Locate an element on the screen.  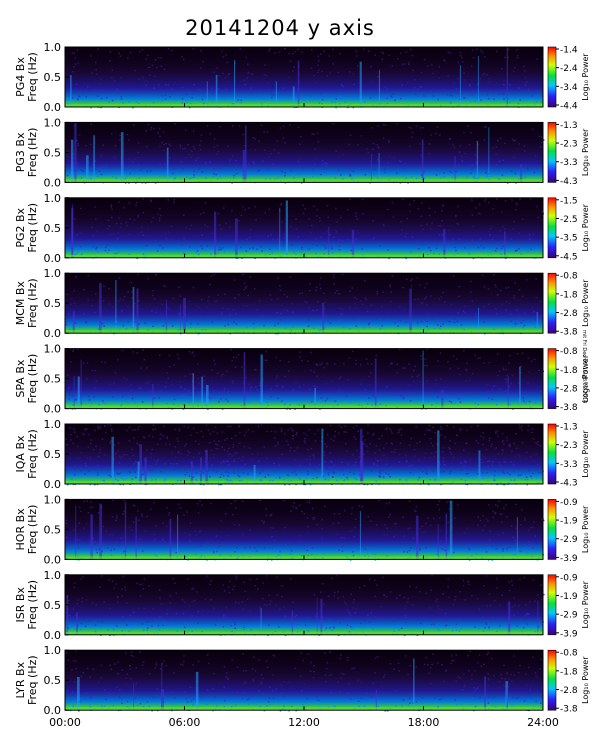
colorbar-tick-label: -4.5 is located at coordinates (569, 257).